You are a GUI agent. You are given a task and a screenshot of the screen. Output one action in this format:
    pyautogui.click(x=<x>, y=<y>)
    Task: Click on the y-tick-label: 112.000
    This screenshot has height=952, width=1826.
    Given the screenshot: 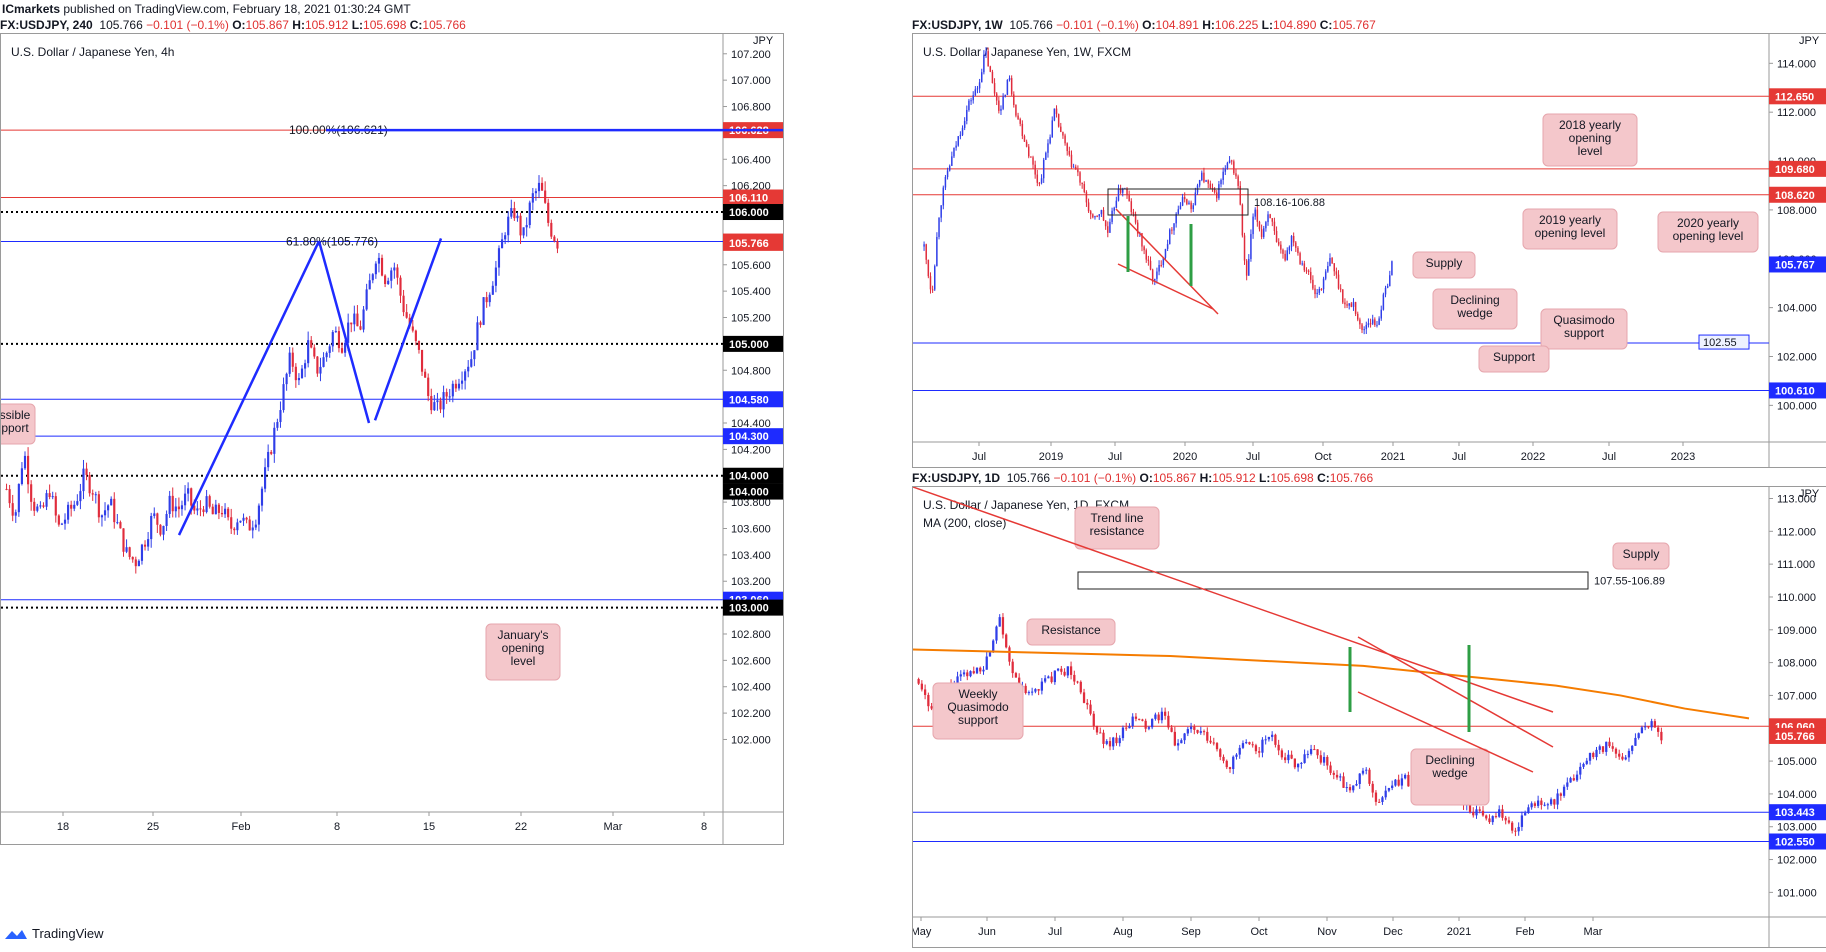 What is the action you would take?
    pyautogui.click(x=1796, y=113)
    